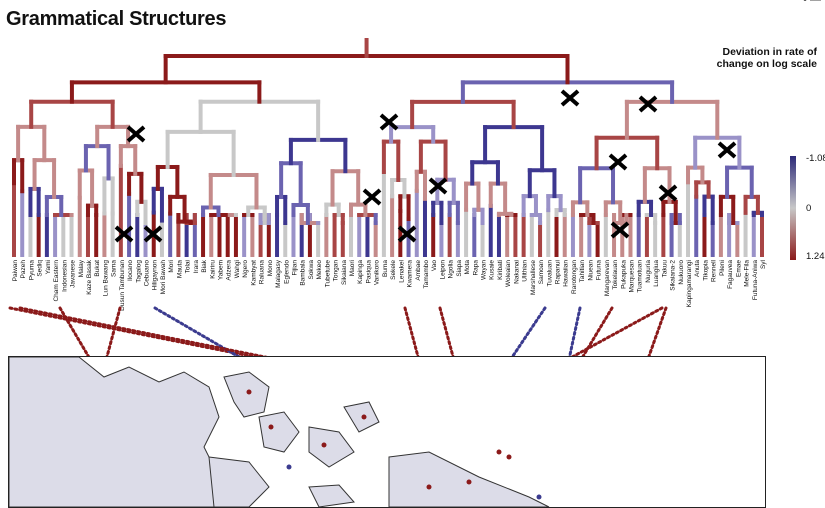 Image resolution: width=825 pixels, height=508 pixels. I want to click on language-label: Hawaiian, so click(566, 273).